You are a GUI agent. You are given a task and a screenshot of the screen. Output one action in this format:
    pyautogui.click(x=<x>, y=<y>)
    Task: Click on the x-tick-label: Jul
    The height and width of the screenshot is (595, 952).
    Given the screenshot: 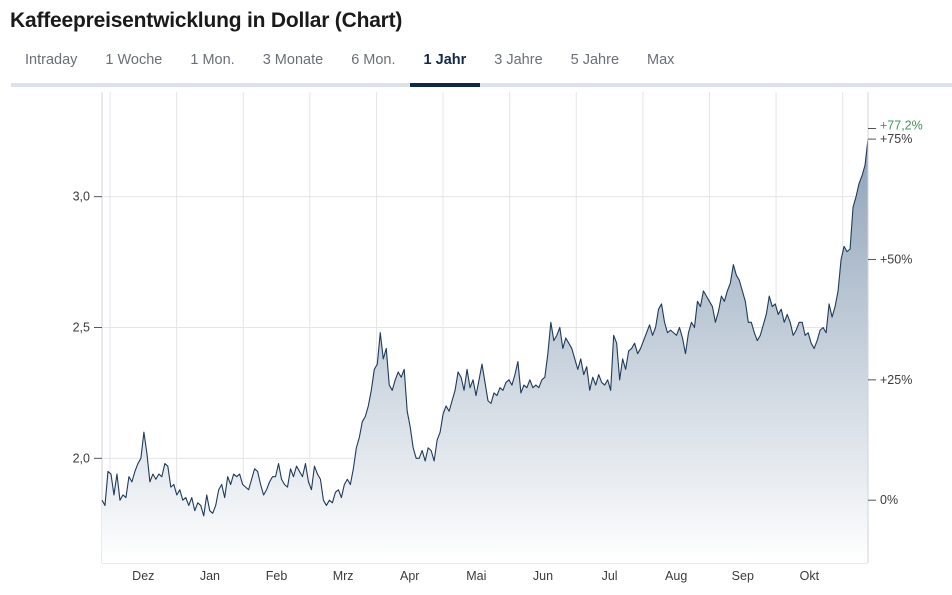 What is the action you would take?
    pyautogui.click(x=610, y=576)
    